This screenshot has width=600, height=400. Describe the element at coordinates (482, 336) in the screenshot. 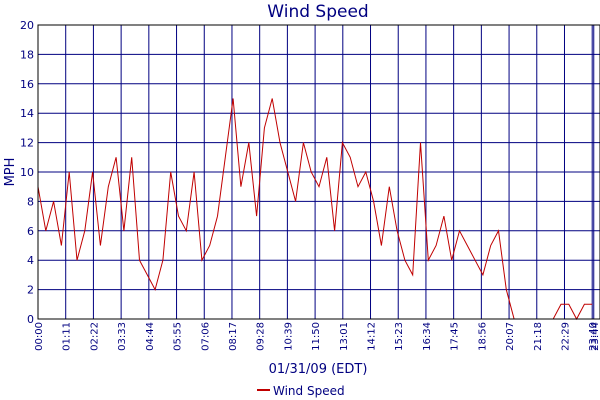

I see `x-tick-label: 18:56` at that location.